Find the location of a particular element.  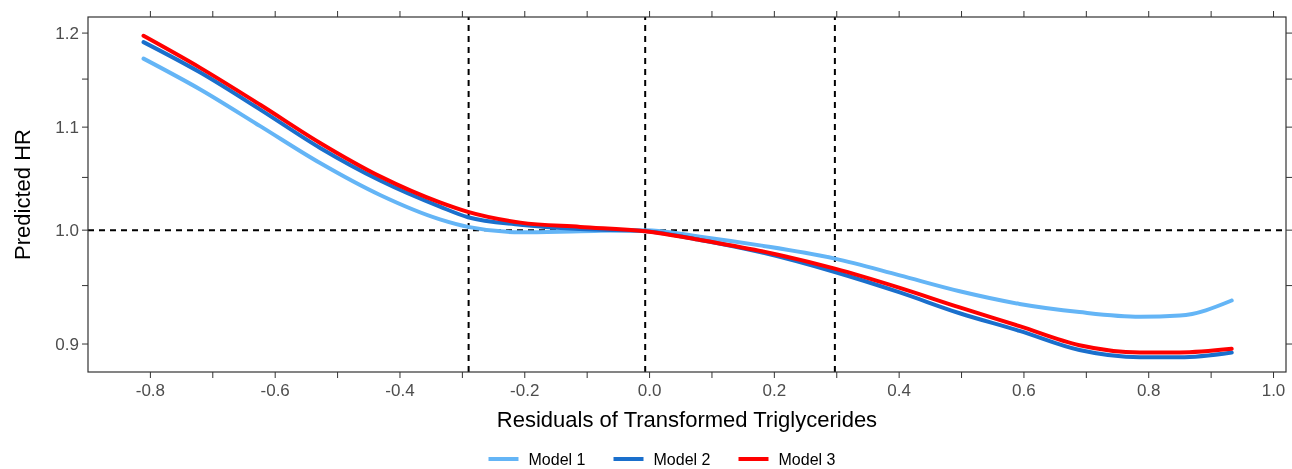

legend-label: Model 3 is located at coordinates (807, 459).